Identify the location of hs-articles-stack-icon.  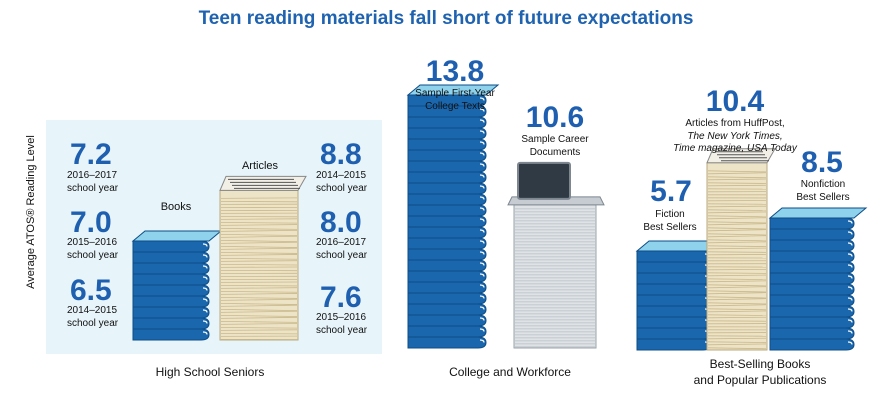
(263, 258).